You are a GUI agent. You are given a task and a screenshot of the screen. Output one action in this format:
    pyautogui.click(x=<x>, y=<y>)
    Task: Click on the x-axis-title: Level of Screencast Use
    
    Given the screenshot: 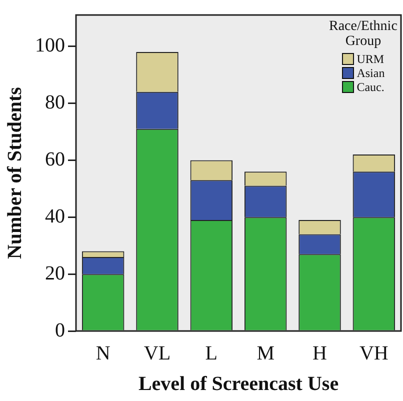 What is the action you would take?
    pyautogui.click(x=238, y=384)
    